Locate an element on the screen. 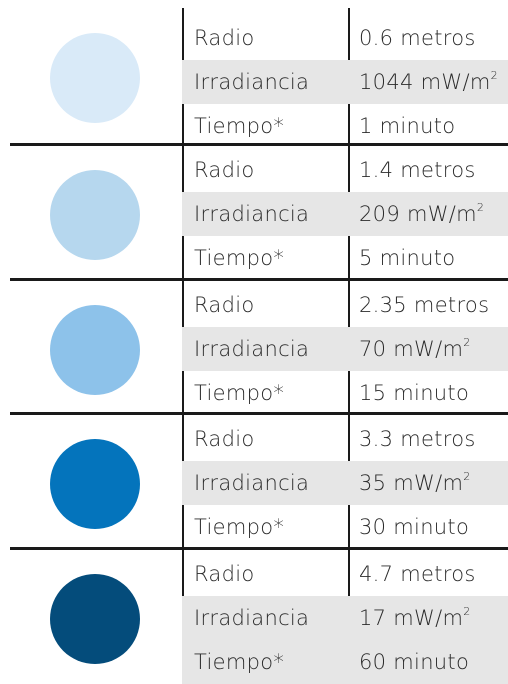  table-row: Tiempo* 30 minuto is located at coordinates (345, 527).